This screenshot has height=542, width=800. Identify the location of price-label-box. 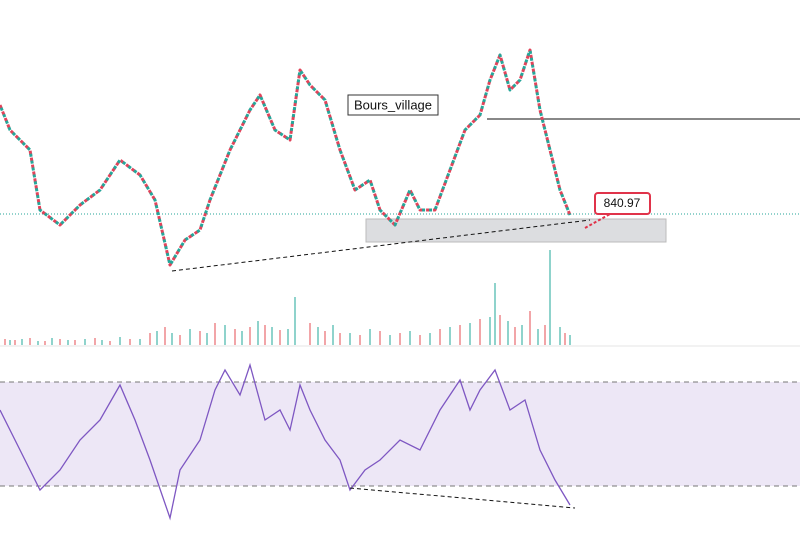
(622, 203).